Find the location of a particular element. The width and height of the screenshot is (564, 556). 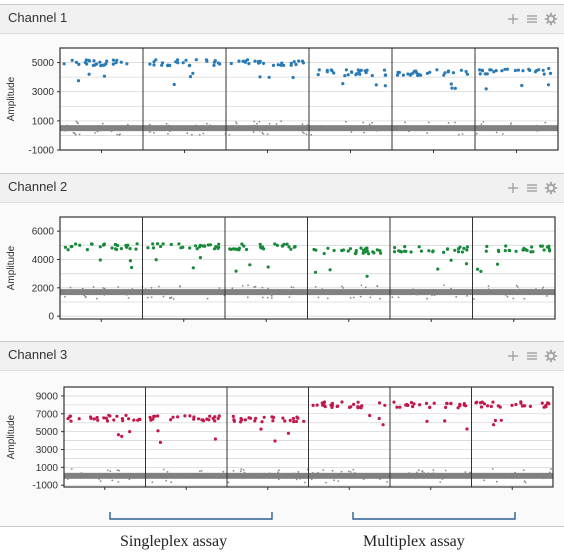

panel-toolbar is located at coordinates (532, 356).